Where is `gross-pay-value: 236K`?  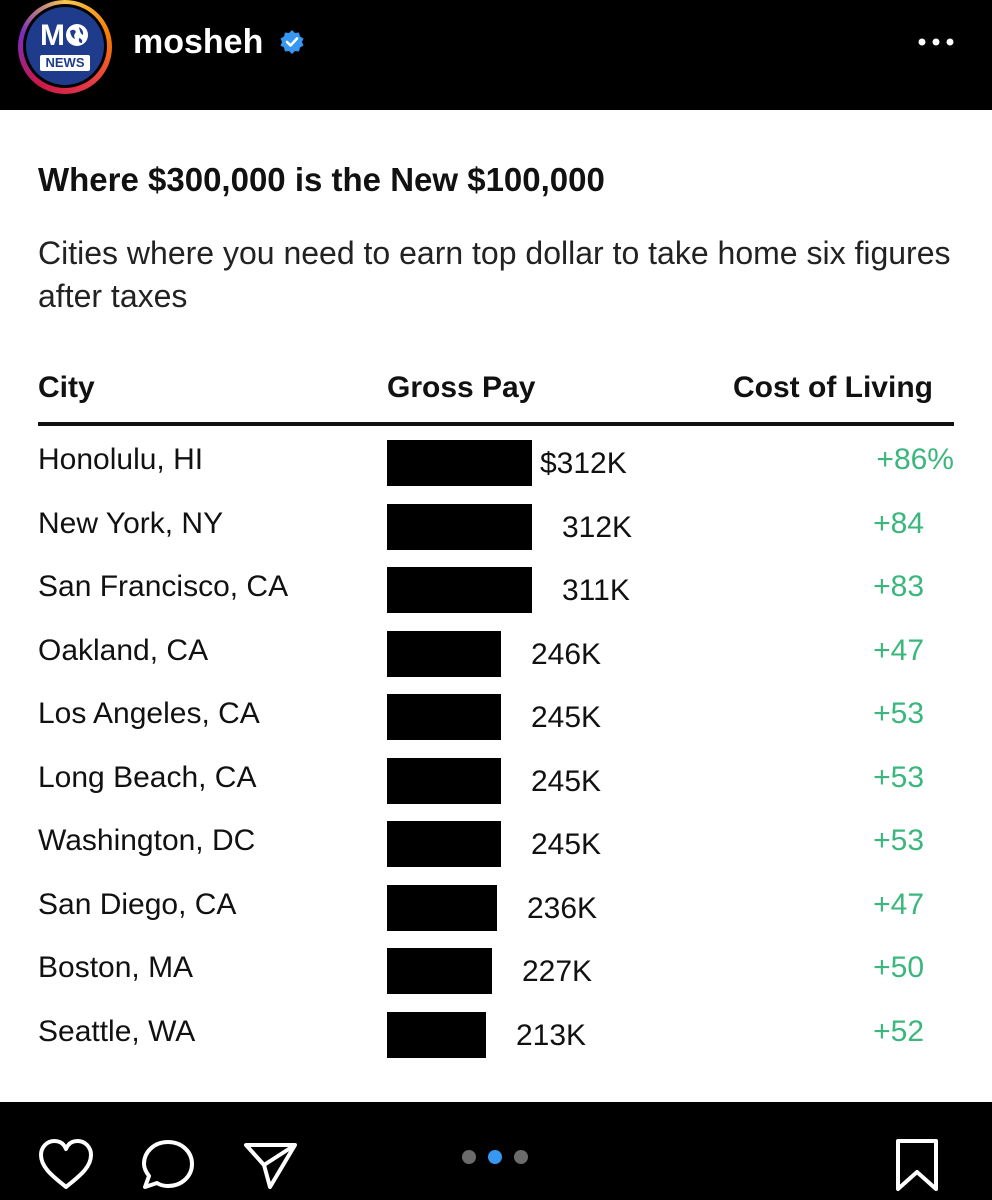 gross-pay-value: 236K is located at coordinates (562, 908).